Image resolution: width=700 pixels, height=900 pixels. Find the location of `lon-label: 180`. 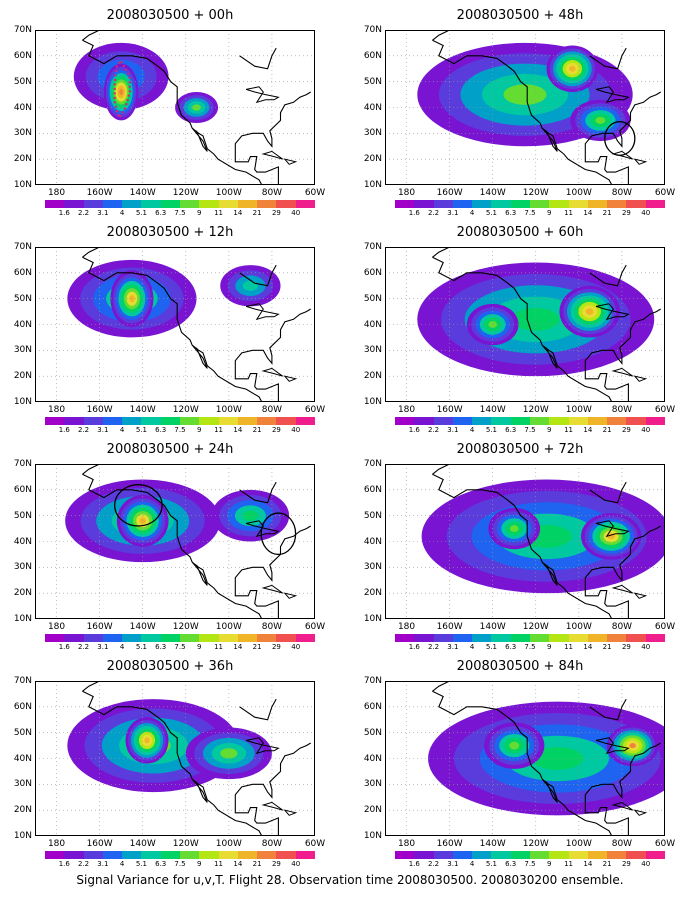

lon-label: 180 is located at coordinates (406, 627).